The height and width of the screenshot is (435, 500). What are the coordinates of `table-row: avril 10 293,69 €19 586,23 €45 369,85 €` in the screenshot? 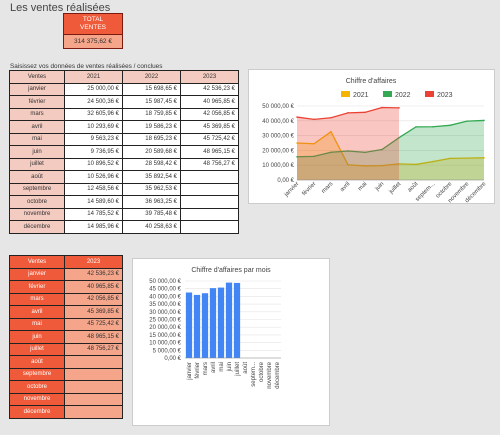 It's located at (124, 127).